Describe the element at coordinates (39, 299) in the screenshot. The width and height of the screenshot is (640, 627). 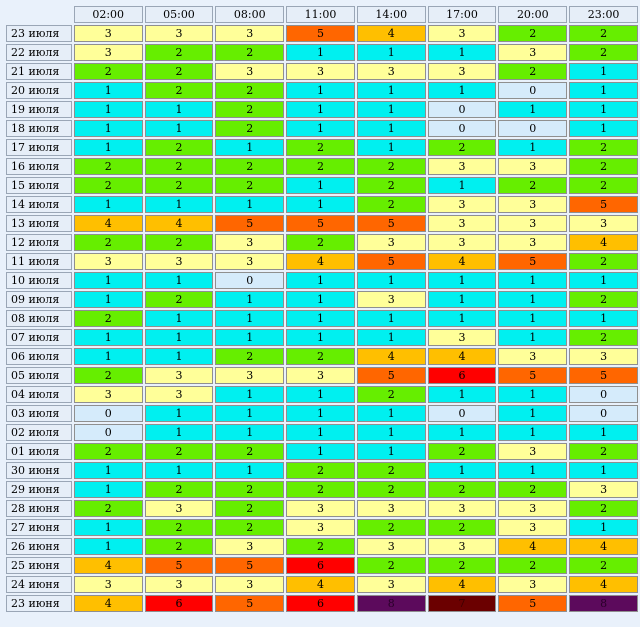
I see `date-cell: 09 июля` at that location.